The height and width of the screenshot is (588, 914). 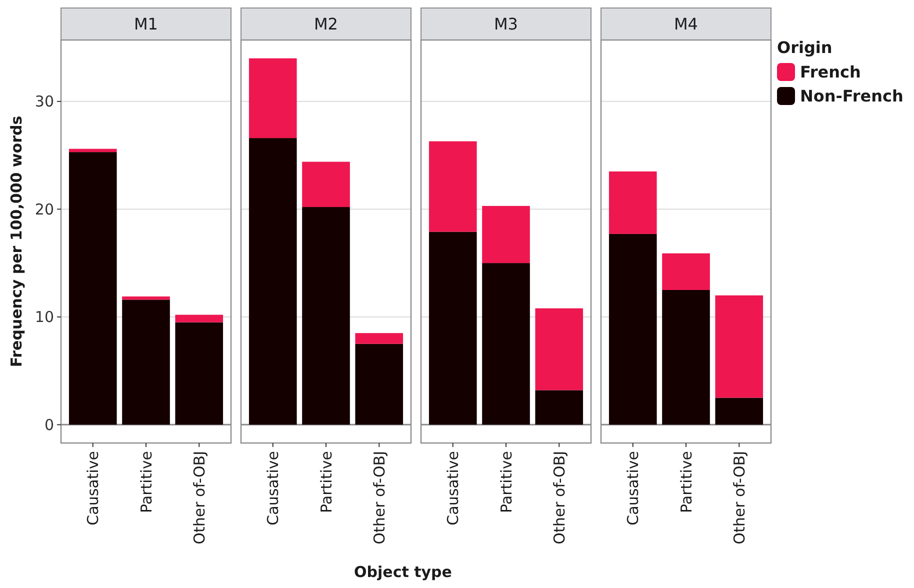 I want to click on legend-label: Non-French, so click(x=852, y=96).